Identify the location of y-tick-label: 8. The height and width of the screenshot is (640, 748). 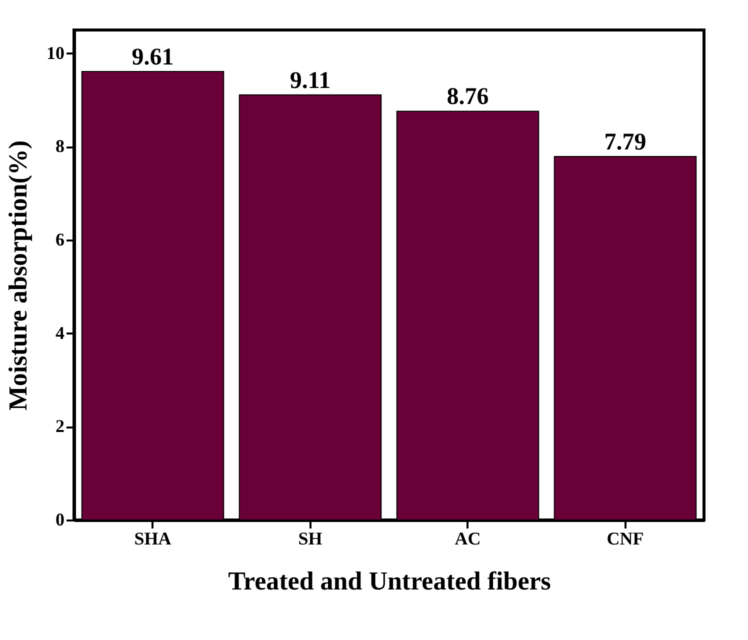
(60, 146).